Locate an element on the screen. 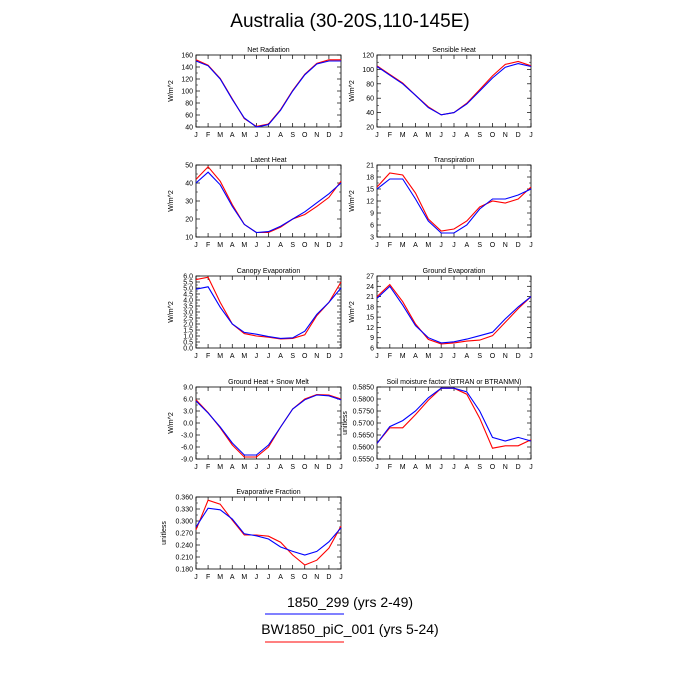 The width and height of the screenshot is (700, 700). y-tick-label: 3.5 is located at coordinates (188, 307).